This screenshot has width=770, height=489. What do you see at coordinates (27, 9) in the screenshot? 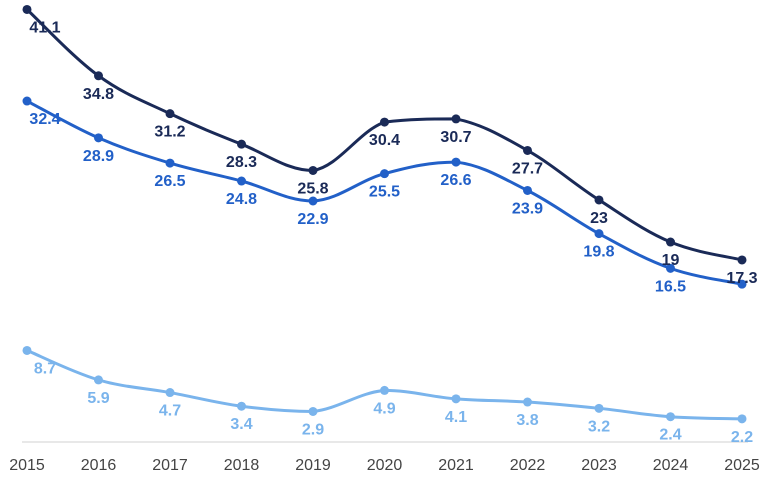
I see `data-point-s1-2015` at bounding box center [27, 9].